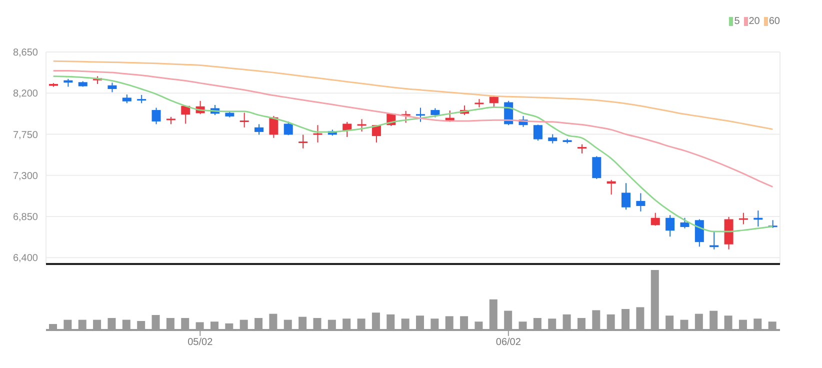 The image size is (822, 368). What do you see at coordinates (25, 135) in the screenshot?
I see `y-tick-label: 7,750` at bounding box center [25, 135].